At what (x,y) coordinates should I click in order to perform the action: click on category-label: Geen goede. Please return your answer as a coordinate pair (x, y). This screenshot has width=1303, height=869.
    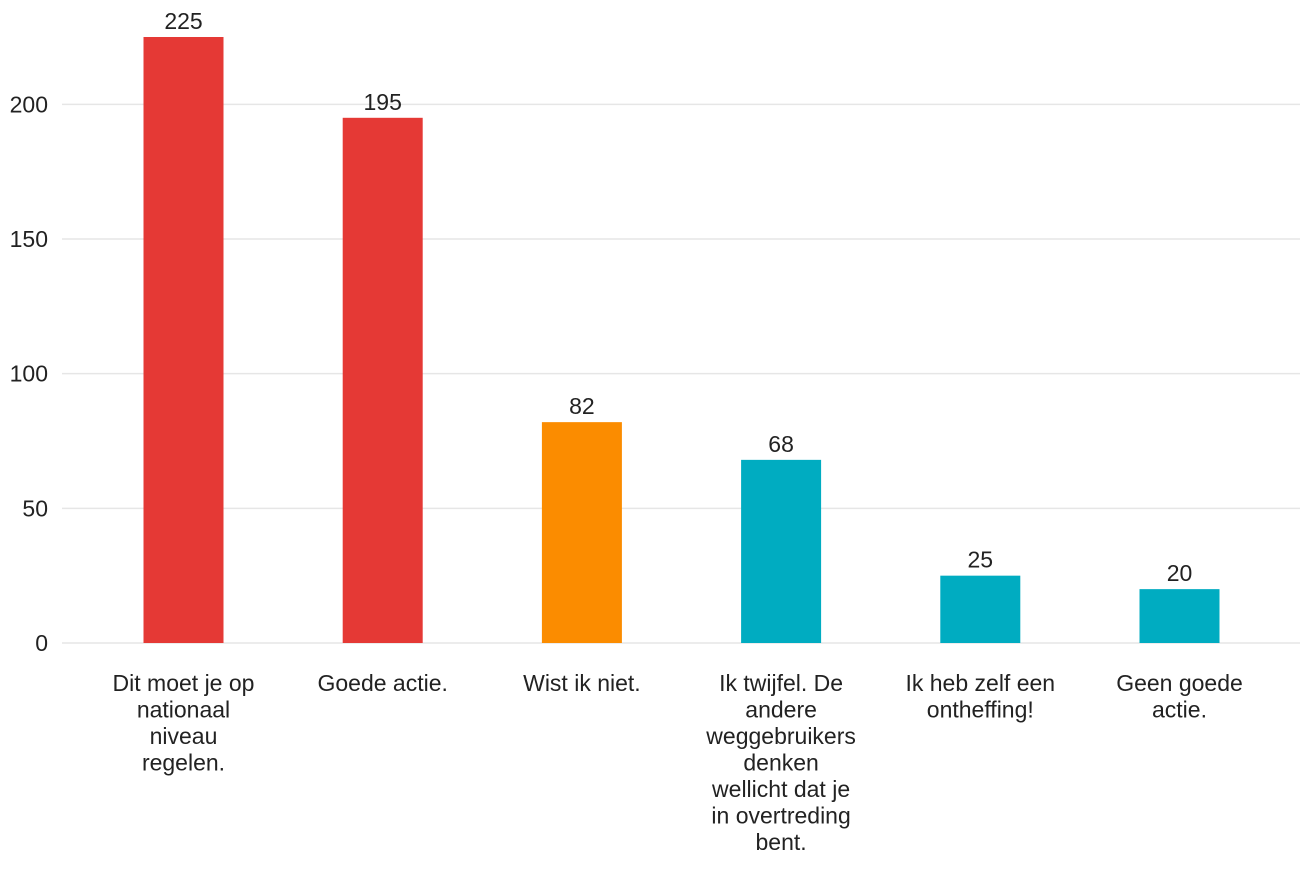
    Looking at the image, I should click on (1179, 683).